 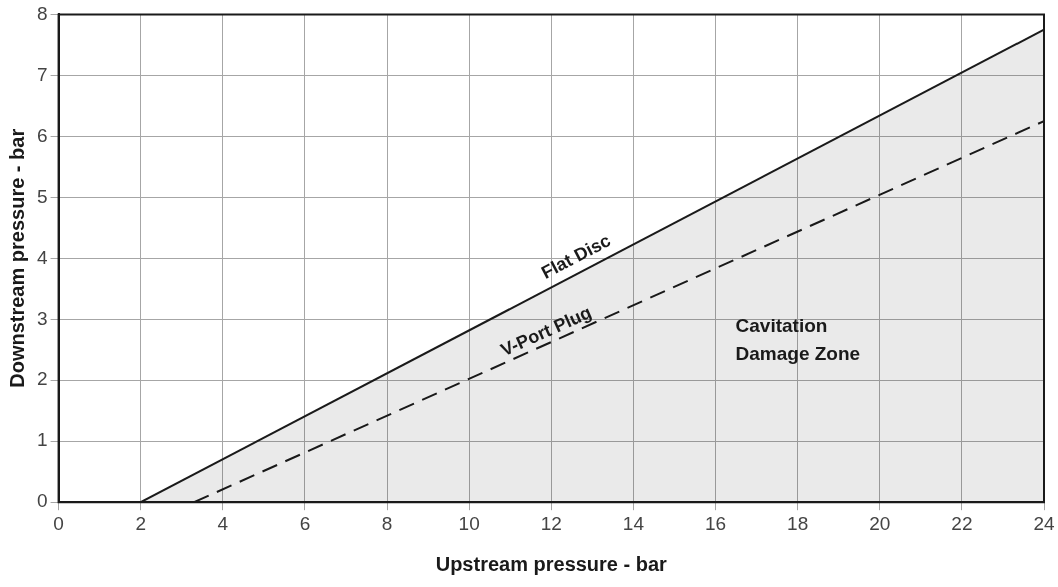 I want to click on x-tick-label: 10, so click(x=469, y=523).